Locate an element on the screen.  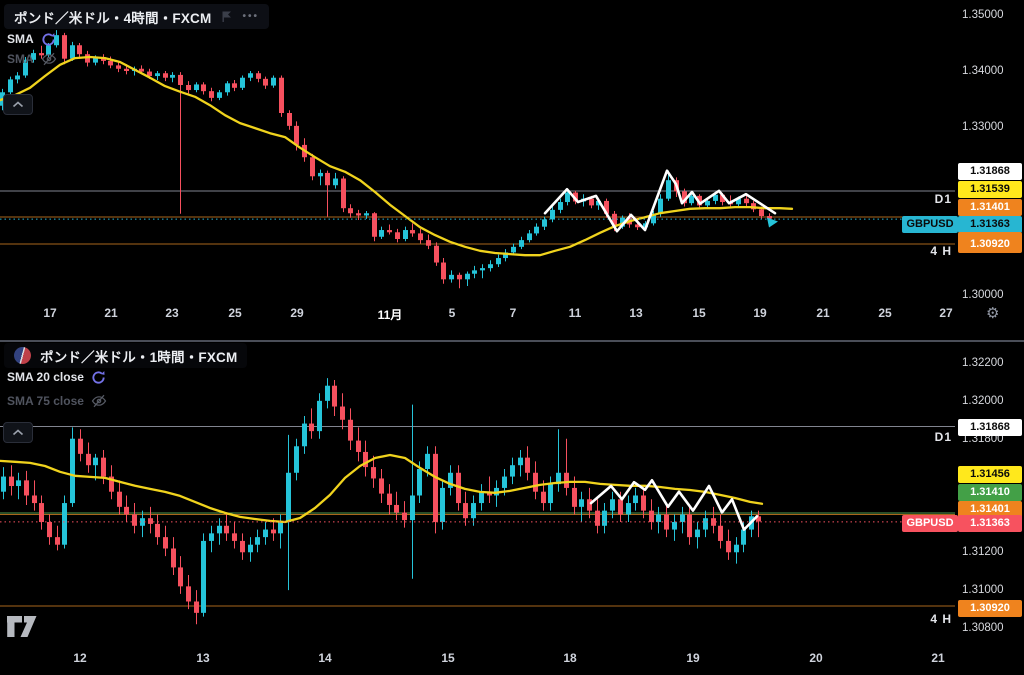
pane0-collapse-button is located at coordinates (18, 104).